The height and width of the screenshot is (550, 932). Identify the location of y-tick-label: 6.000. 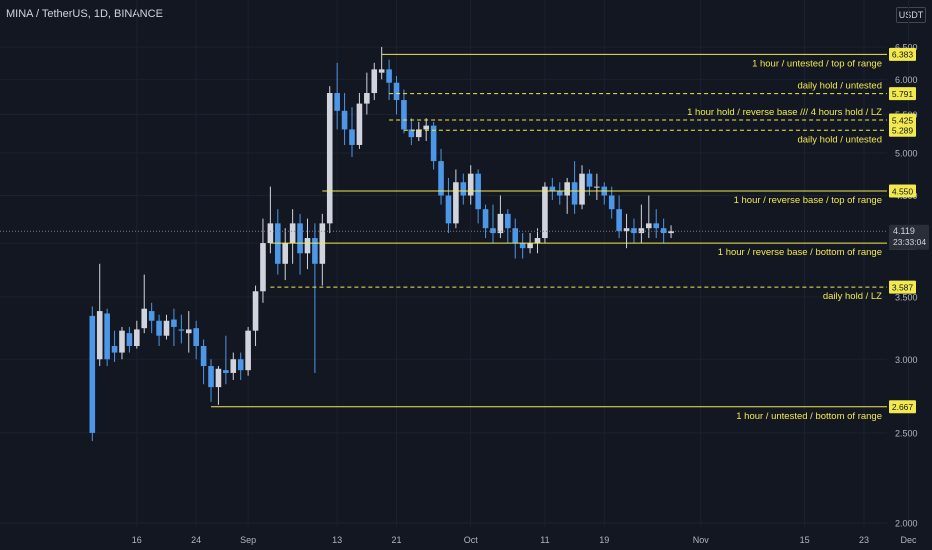
(906, 80).